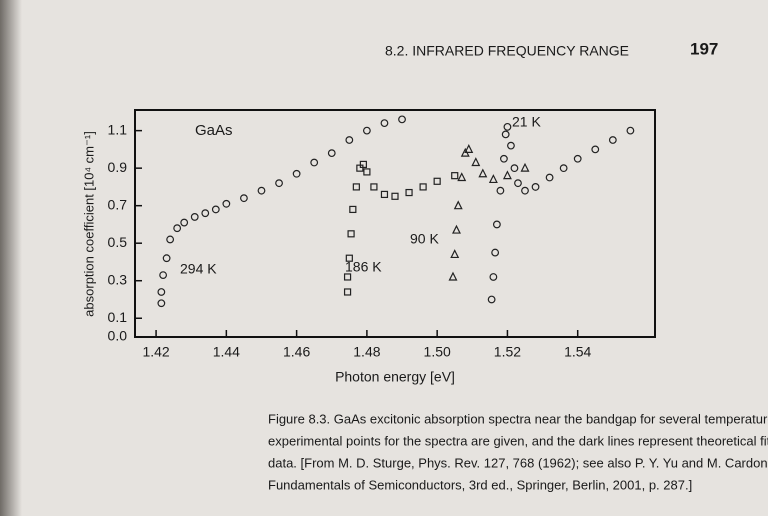  Describe the element at coordinates (296, 352) in the screenshot. I see `x-tick-label: 1.46` at that location.